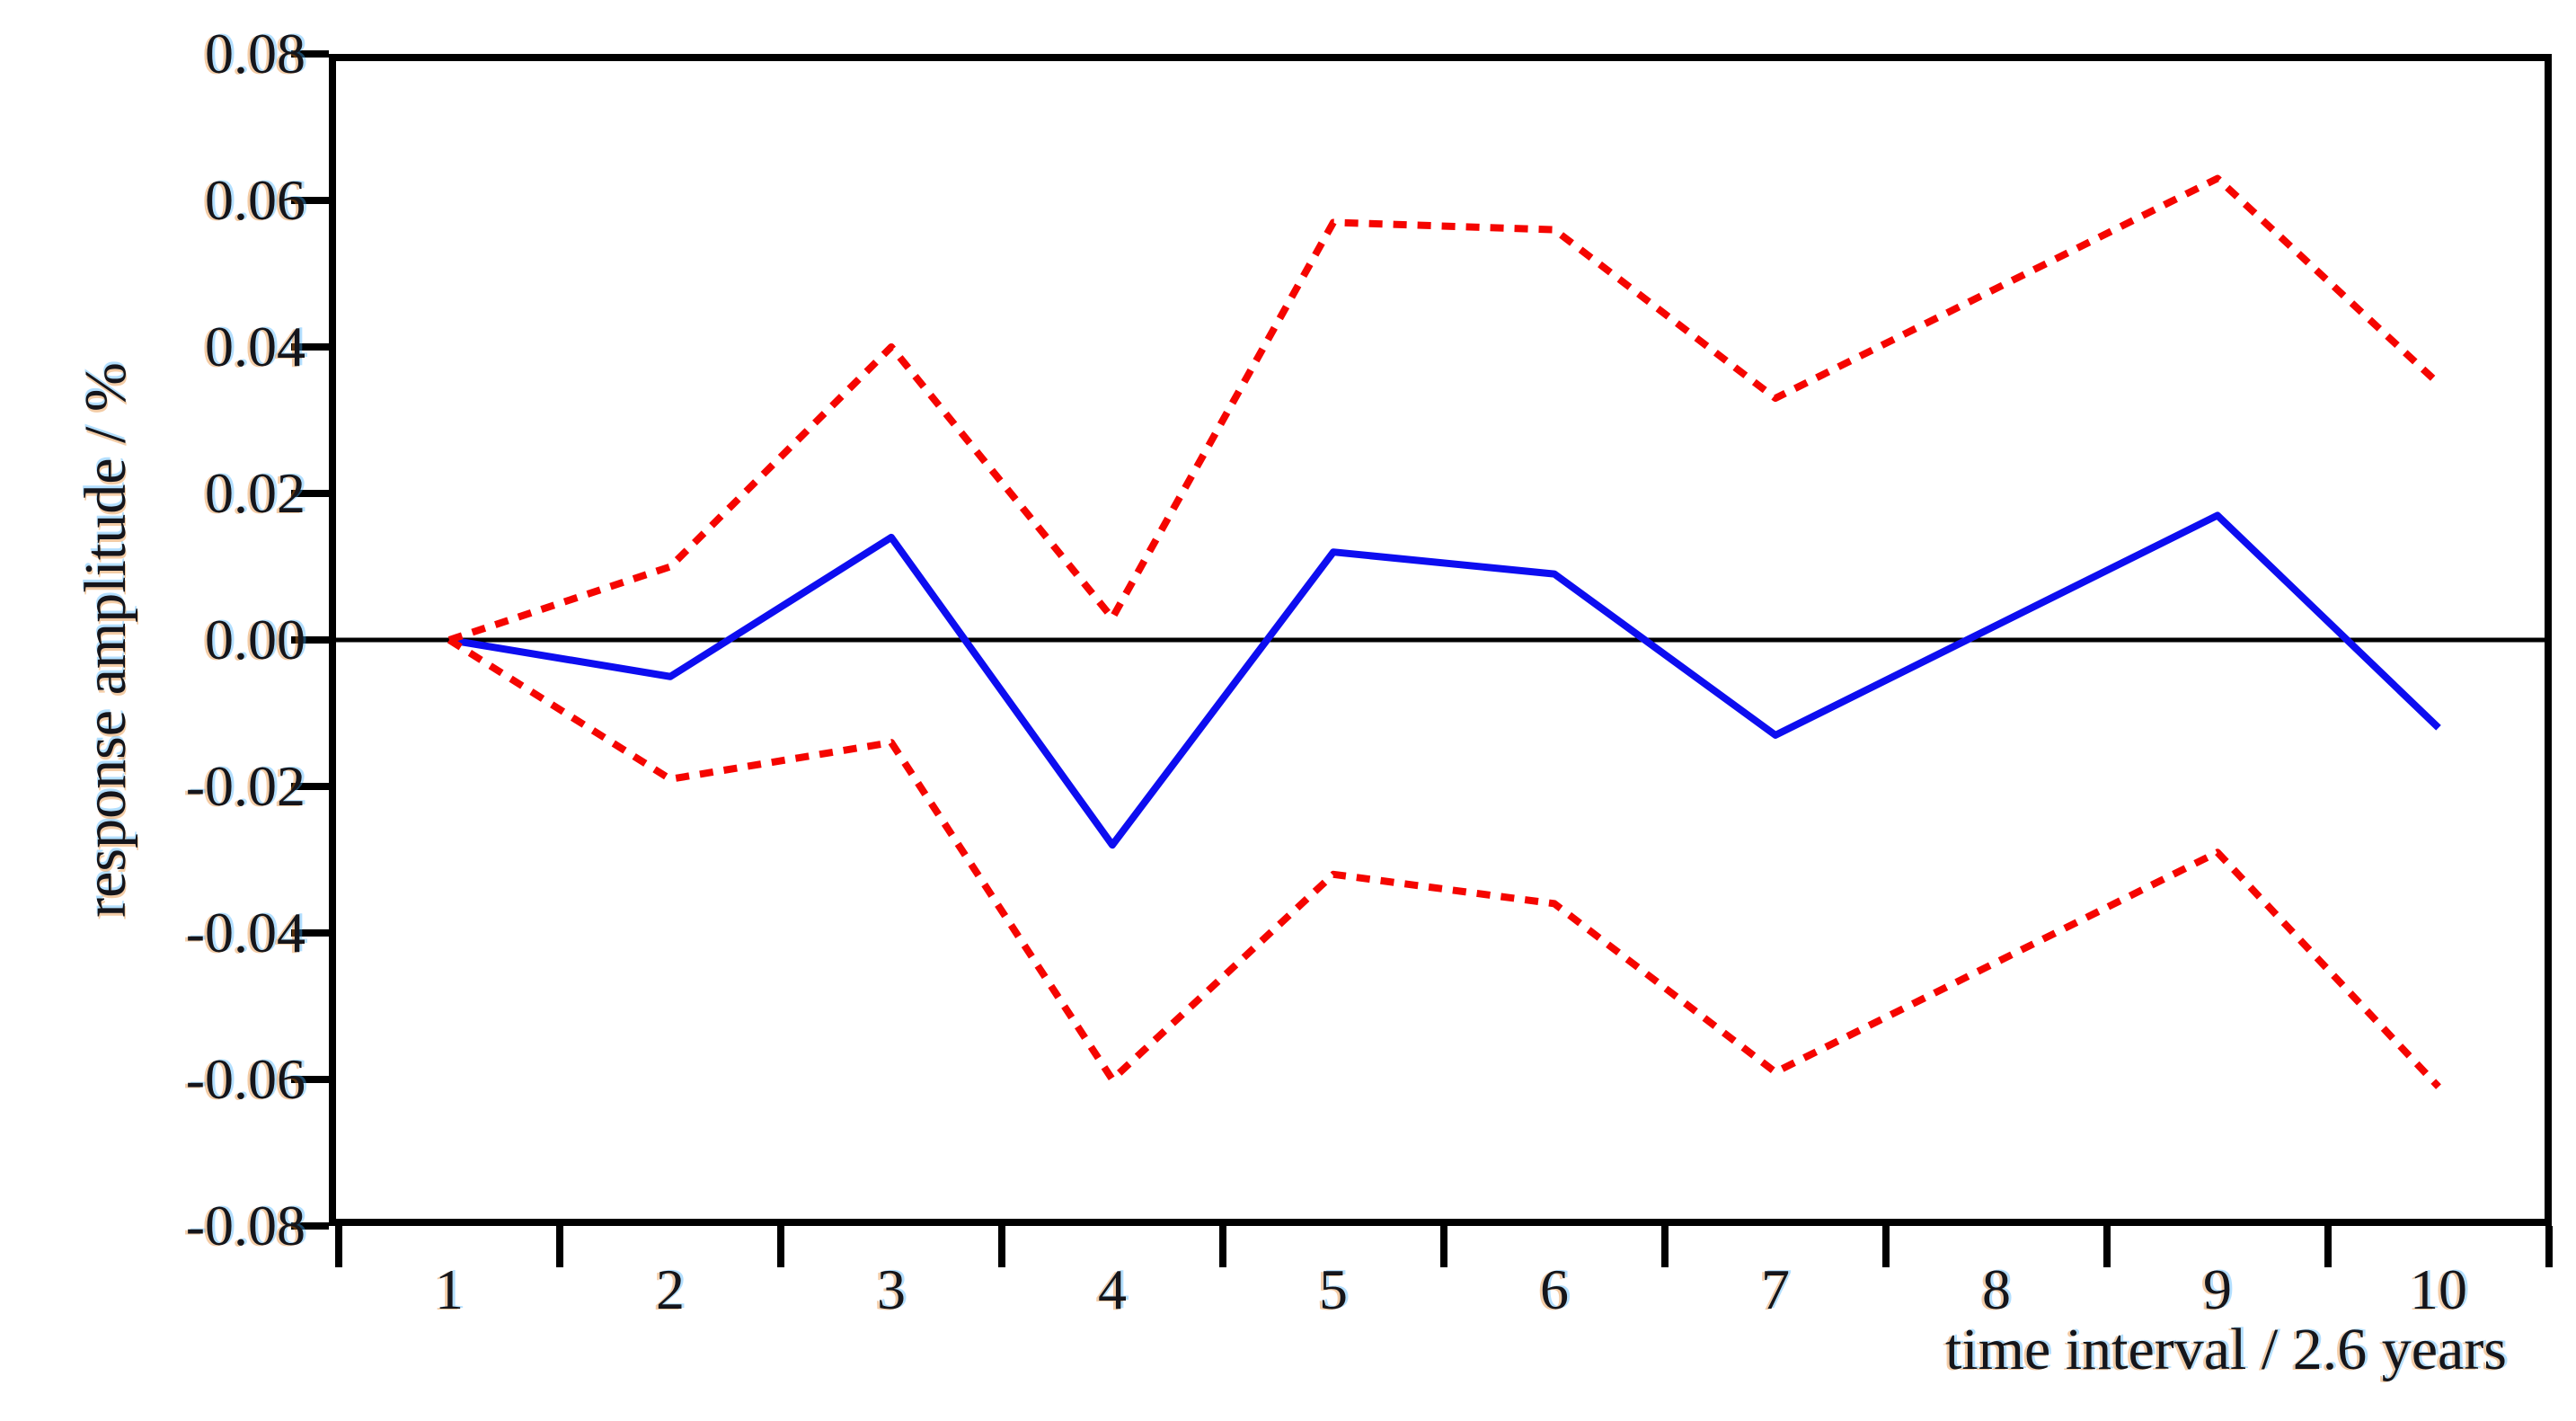 The width and height of the screenshot is (2576, 1421). I want to click on y-tick-label: -0.08, so click(245, 1225).